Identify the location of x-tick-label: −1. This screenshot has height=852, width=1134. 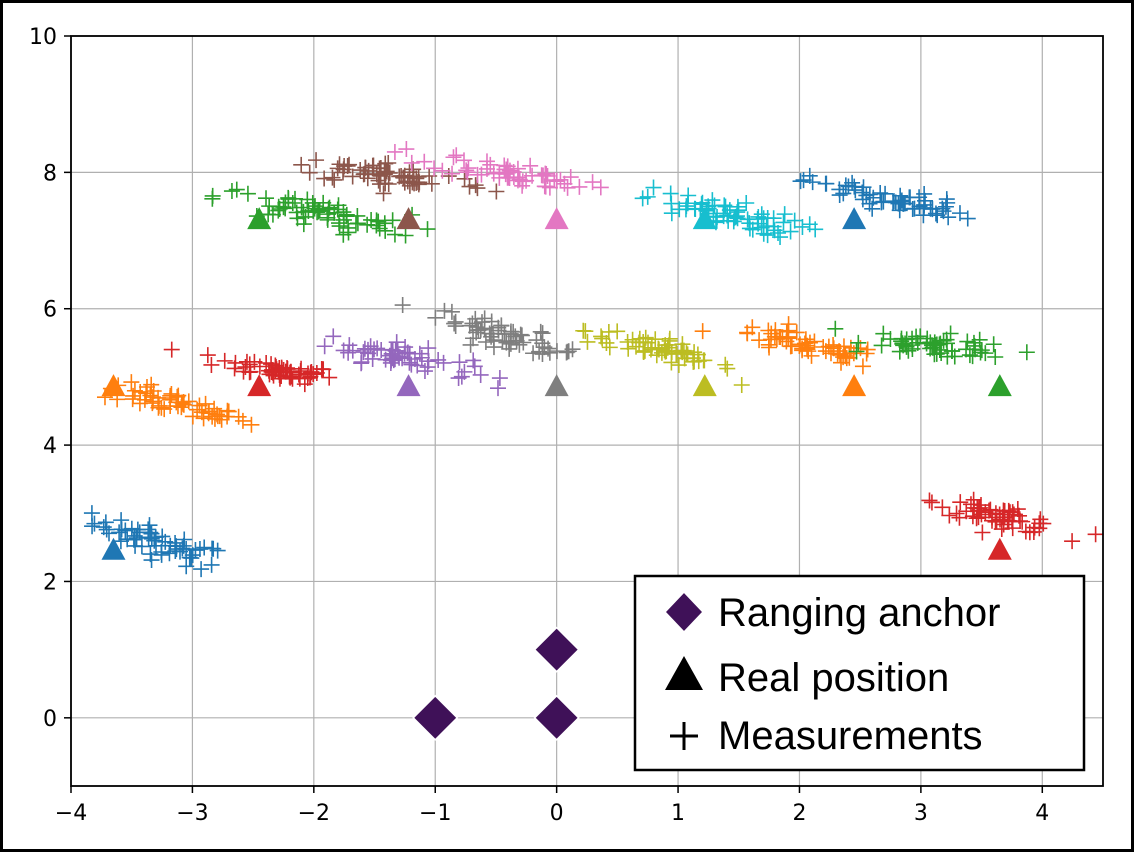
(435, 813).